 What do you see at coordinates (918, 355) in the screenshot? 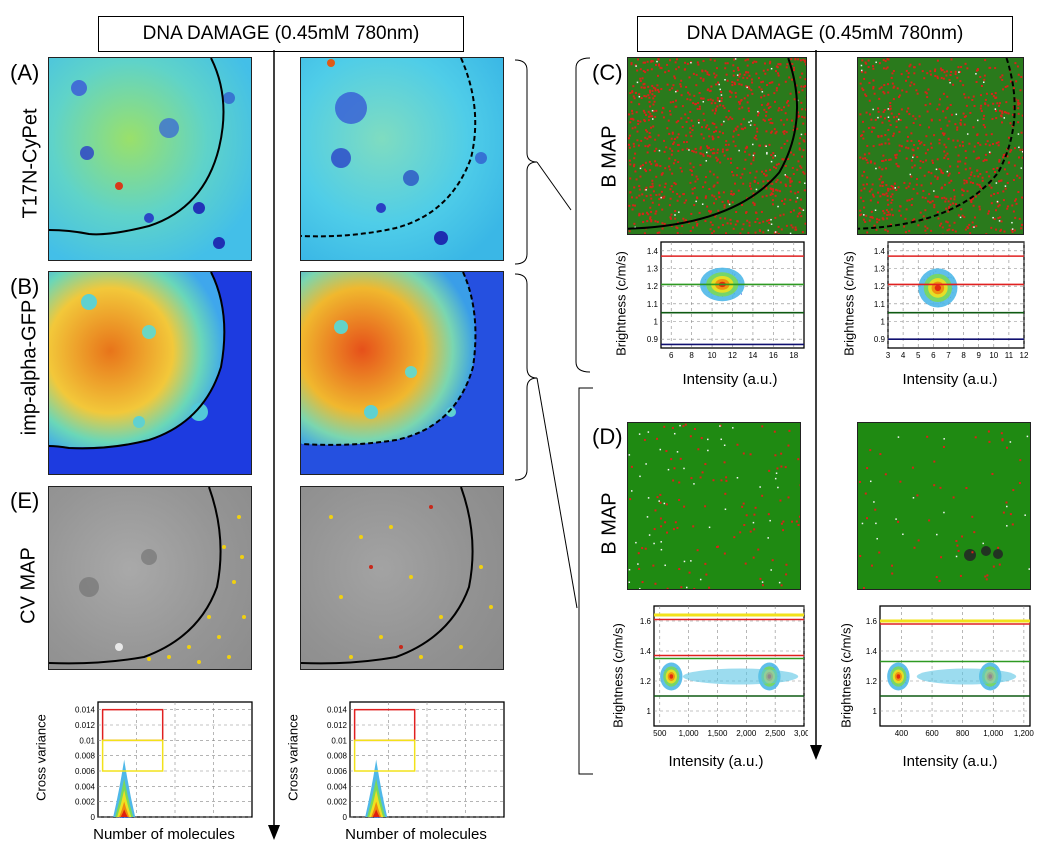
I see `x-tick-label: 5` at bounding box center [918, 355].